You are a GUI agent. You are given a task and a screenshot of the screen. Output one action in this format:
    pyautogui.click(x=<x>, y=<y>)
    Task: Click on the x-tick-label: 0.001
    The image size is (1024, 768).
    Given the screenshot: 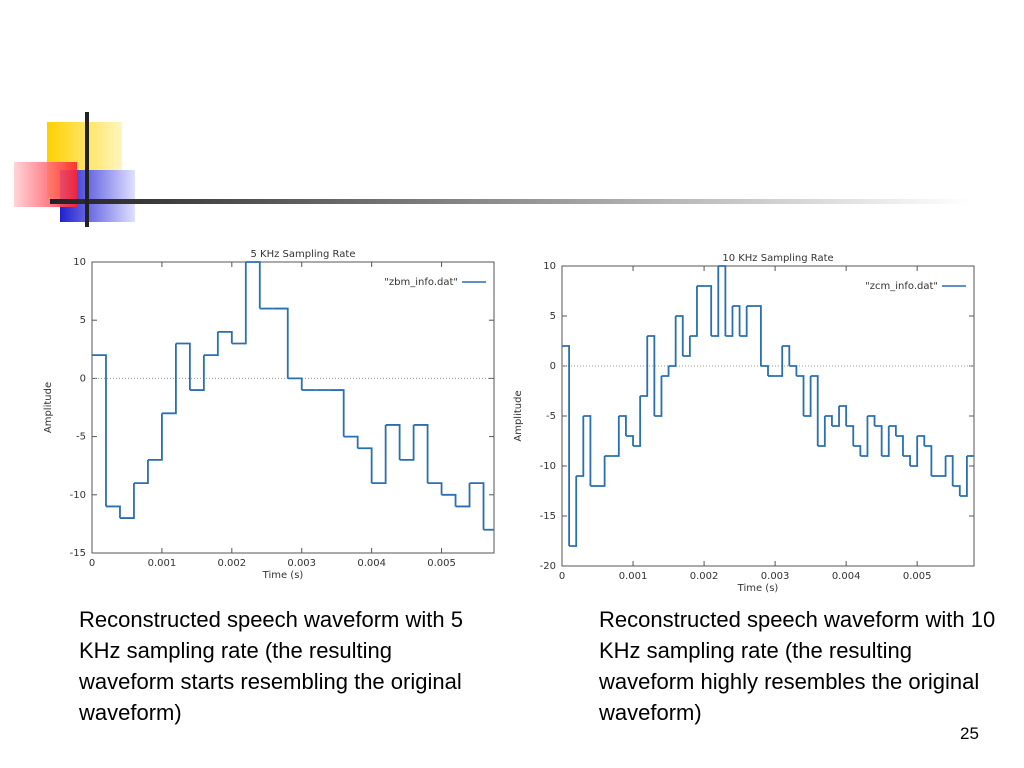 What is the action you would take?
    pyautogui.click(x=633, y=576)
    